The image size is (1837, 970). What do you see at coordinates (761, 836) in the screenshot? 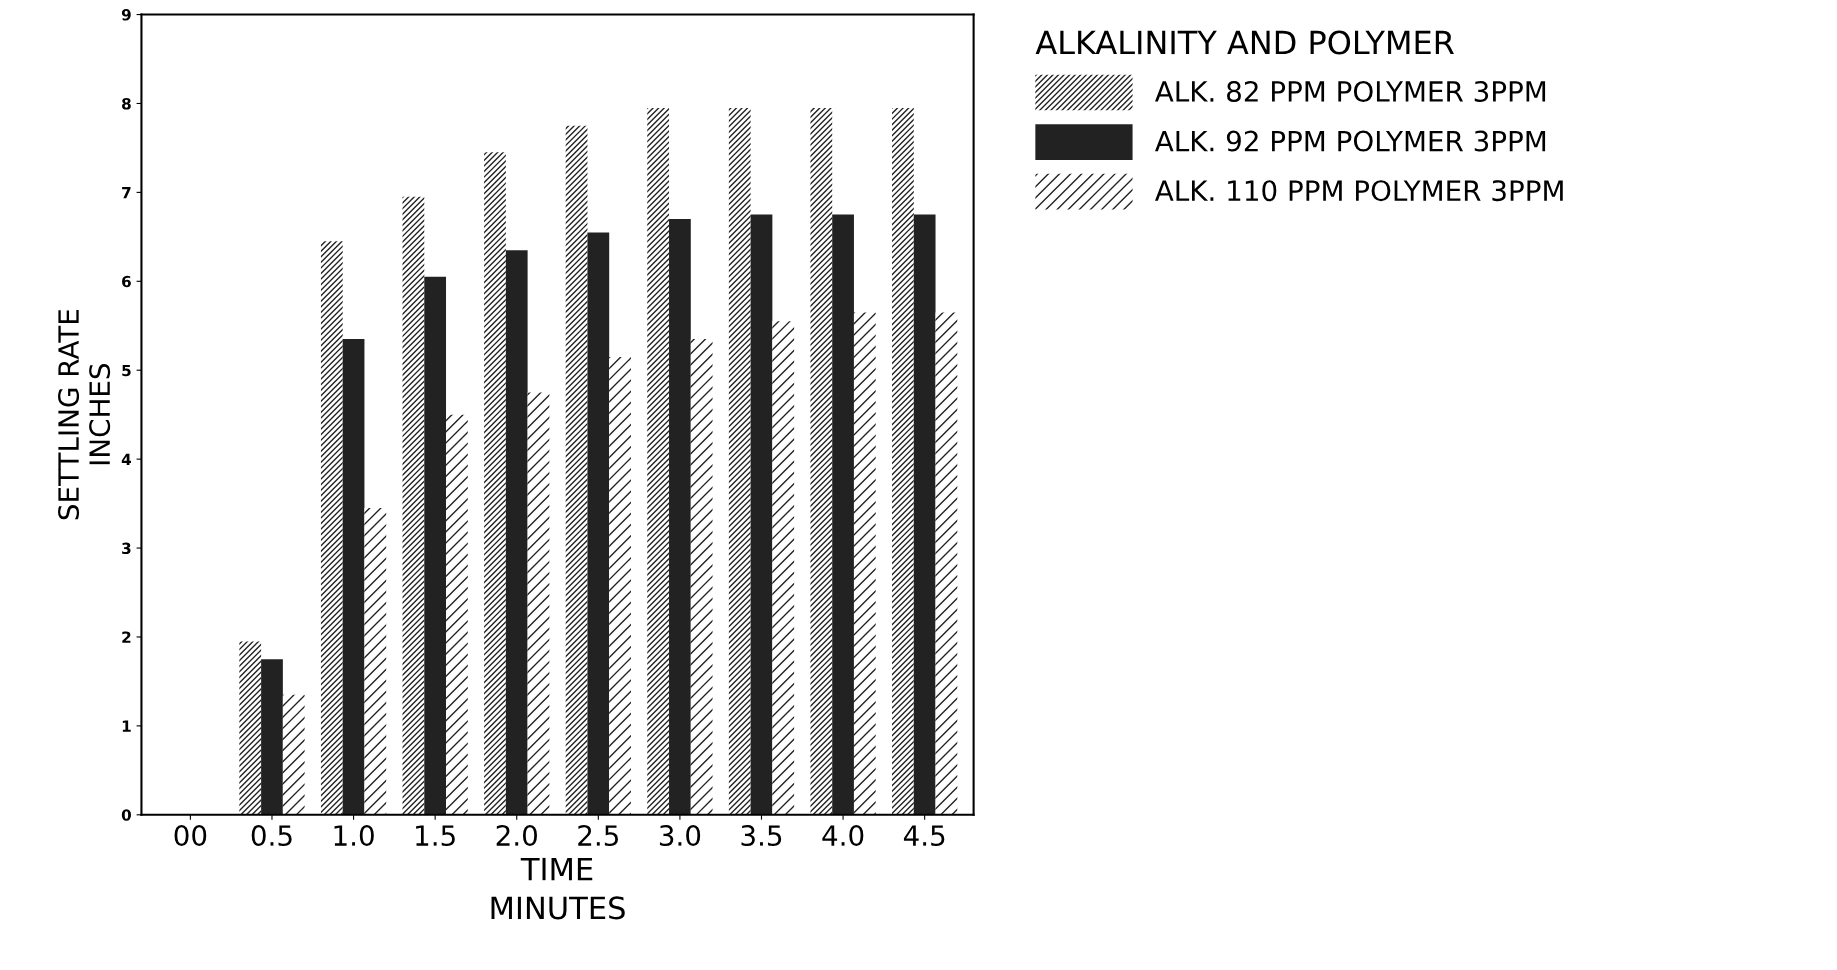
I see `x-tick-label: 3.5` at bounding box center [761, 836].